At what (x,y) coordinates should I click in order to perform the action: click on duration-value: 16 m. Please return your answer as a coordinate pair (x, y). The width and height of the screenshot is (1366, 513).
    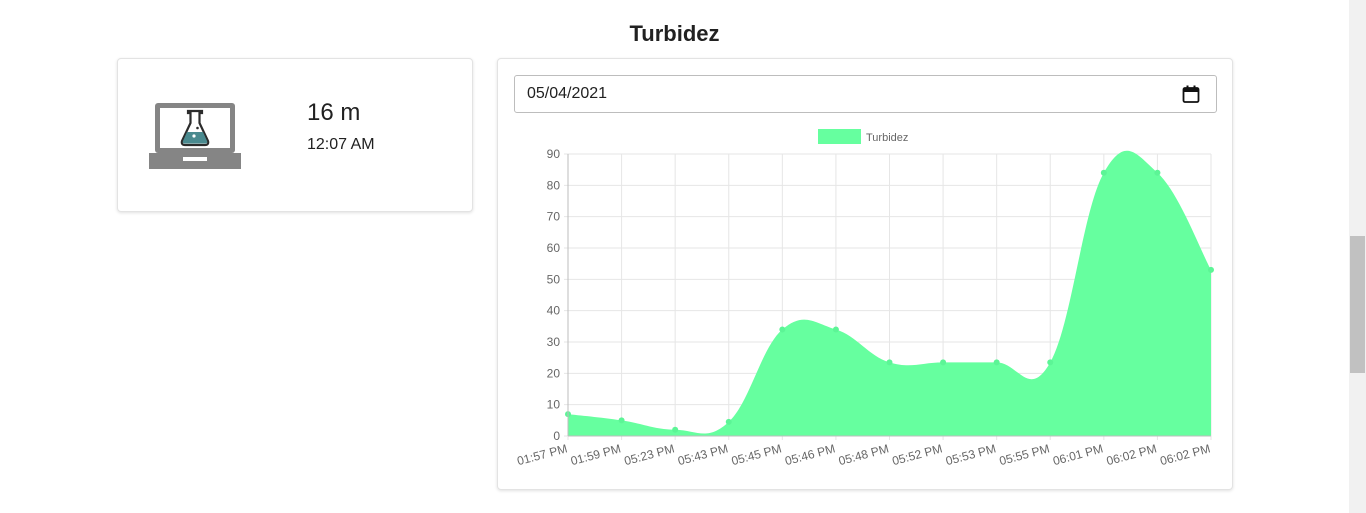
    Looking at the image, I should click on (334, 112).